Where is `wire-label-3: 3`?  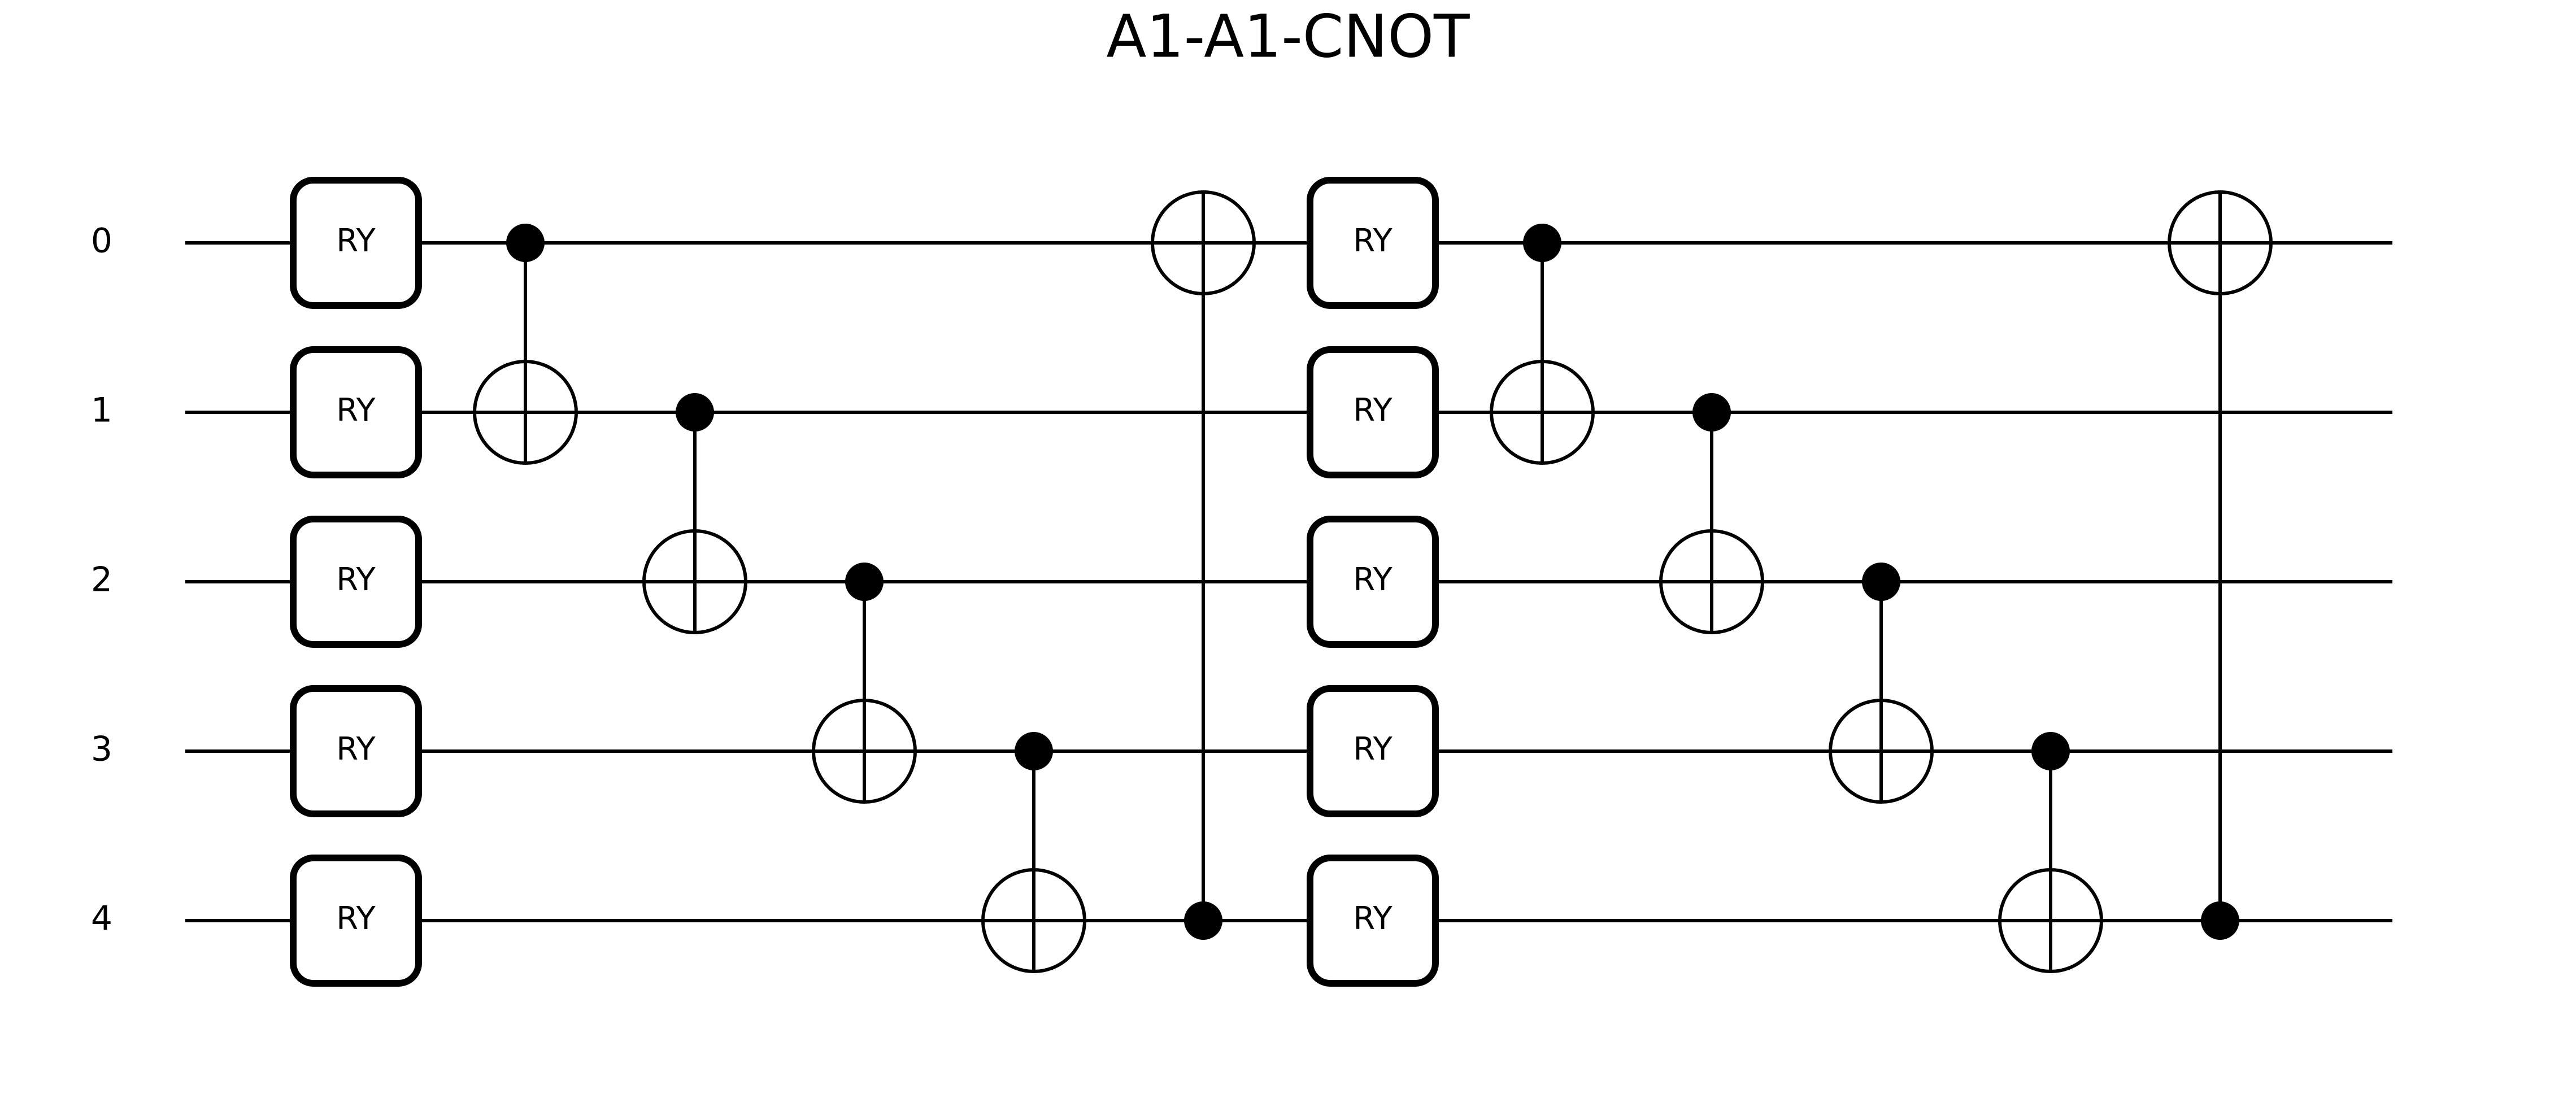 wire-label-3: 3 is located at coordinates (101, 750).